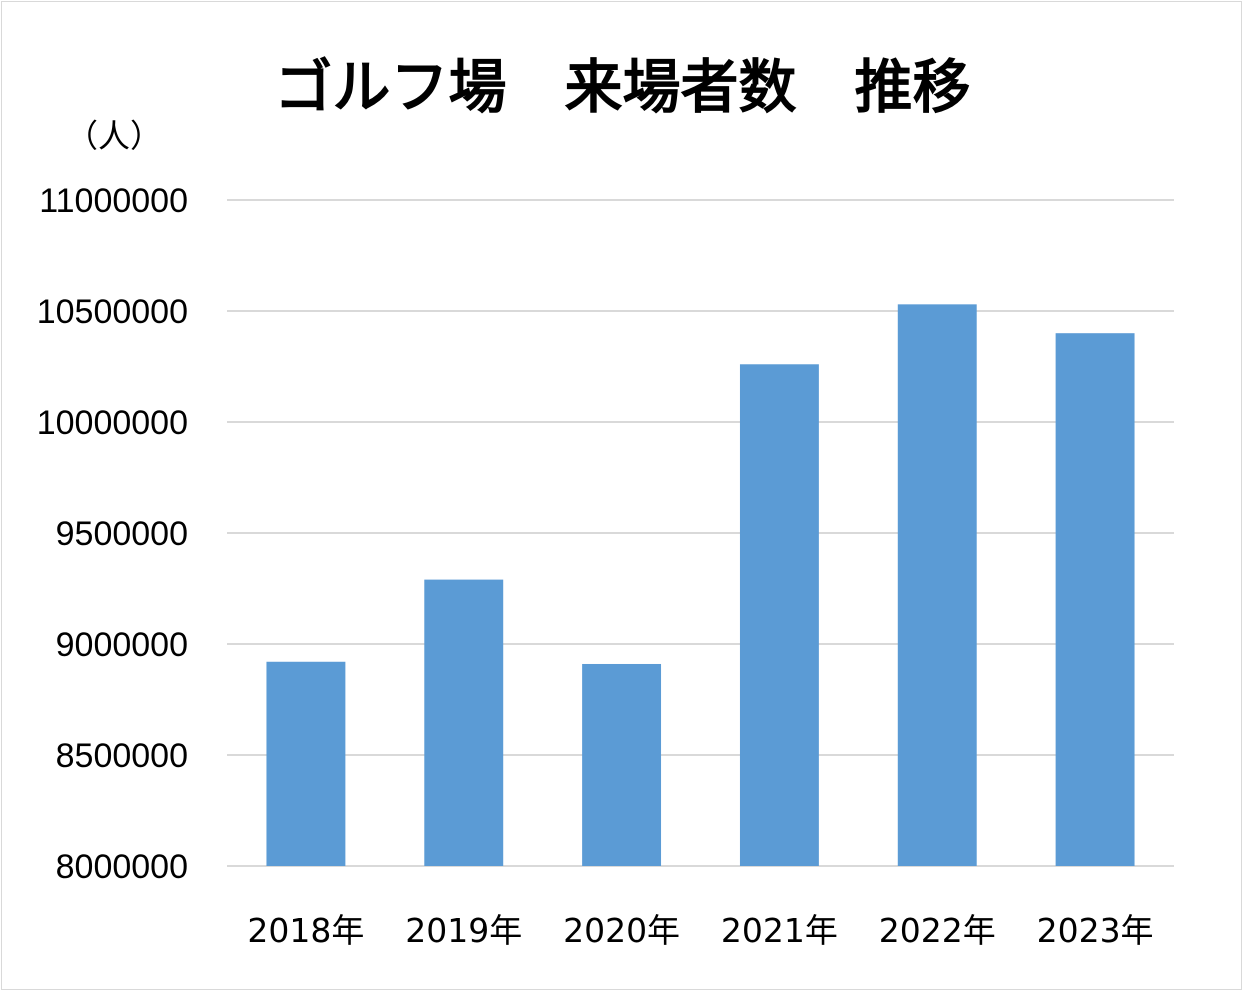  I want to click on y-tick-label-2: 9000000, so click(122, 645).